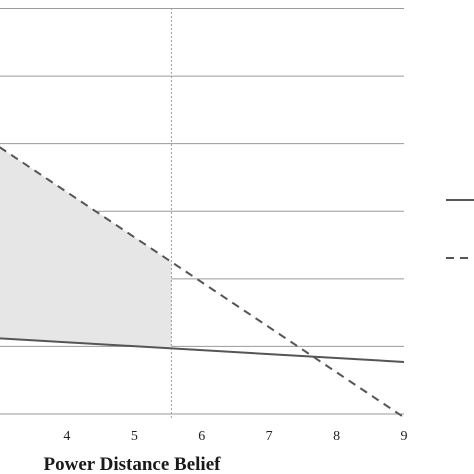 Image resolution: width=474 pixels, height=474 pixels. Describe the element at coordinates (133, 464) in the screenshot. I see `x-axis-title: Power Distance Belief` at that location.